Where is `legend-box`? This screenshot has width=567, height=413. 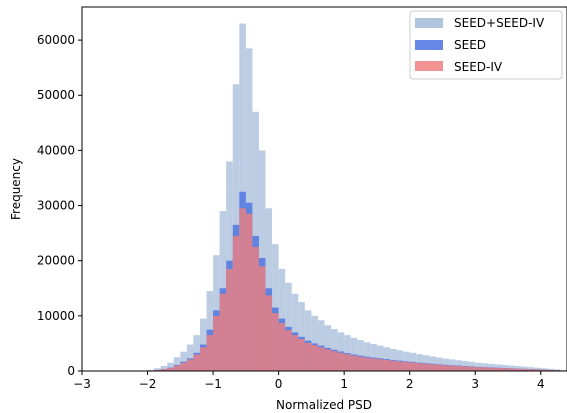 legend-box is located at coordinates (486, 45).